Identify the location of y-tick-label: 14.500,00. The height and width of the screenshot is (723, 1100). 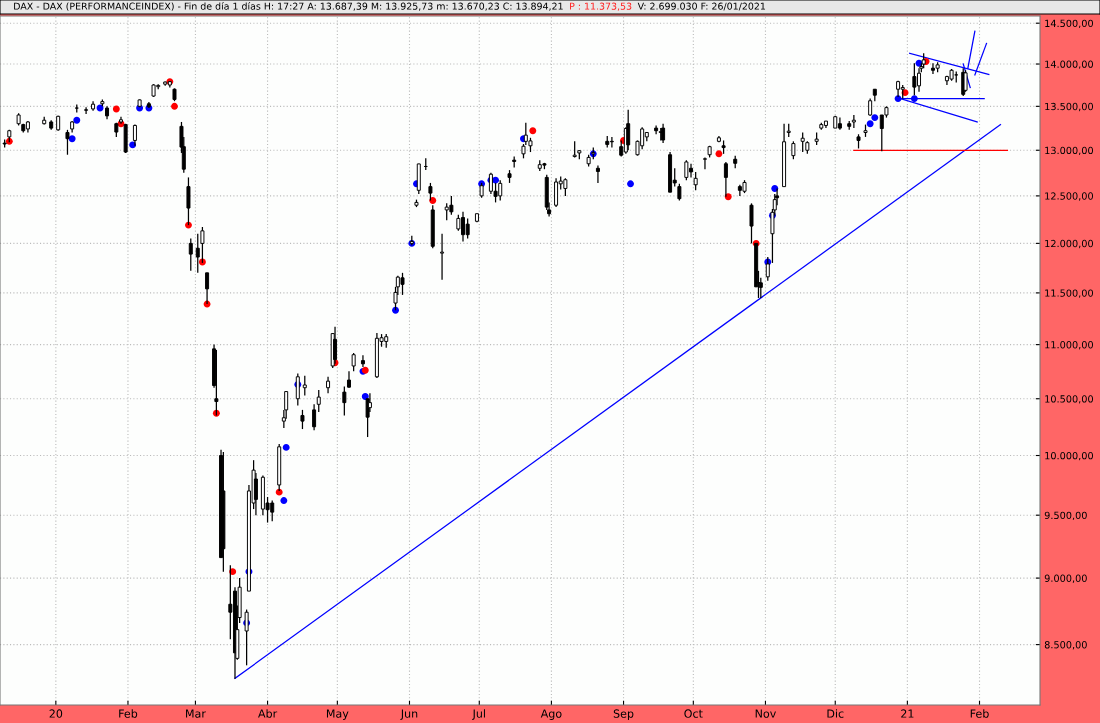
(1069, 24).